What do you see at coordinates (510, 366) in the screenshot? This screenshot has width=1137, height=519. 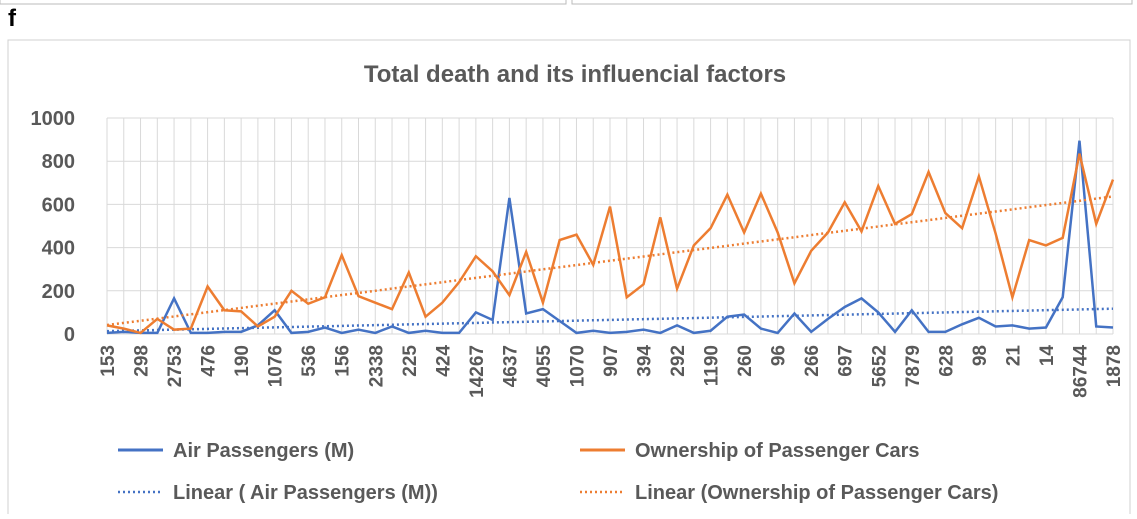 I see `x-tick-label: 4637` at bounding box center [510, 366].